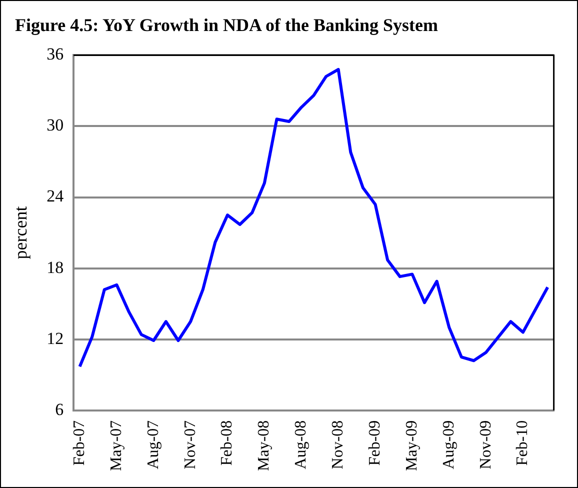  What do you see at coordinates (301, 445) in the screenshot?
I see `x-tick-label: Aug-08` at bounding box center [301, 445].